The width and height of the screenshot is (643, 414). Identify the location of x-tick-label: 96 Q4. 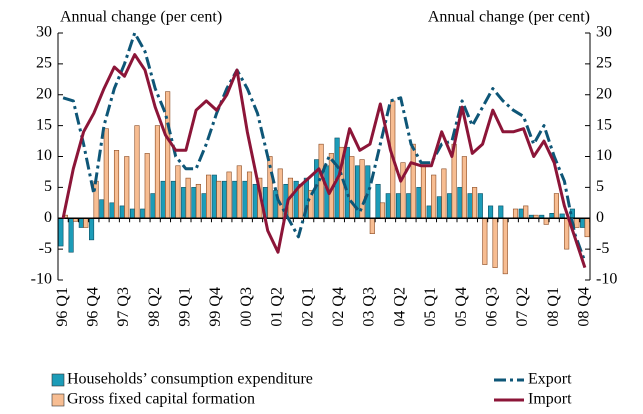
(92, 307).